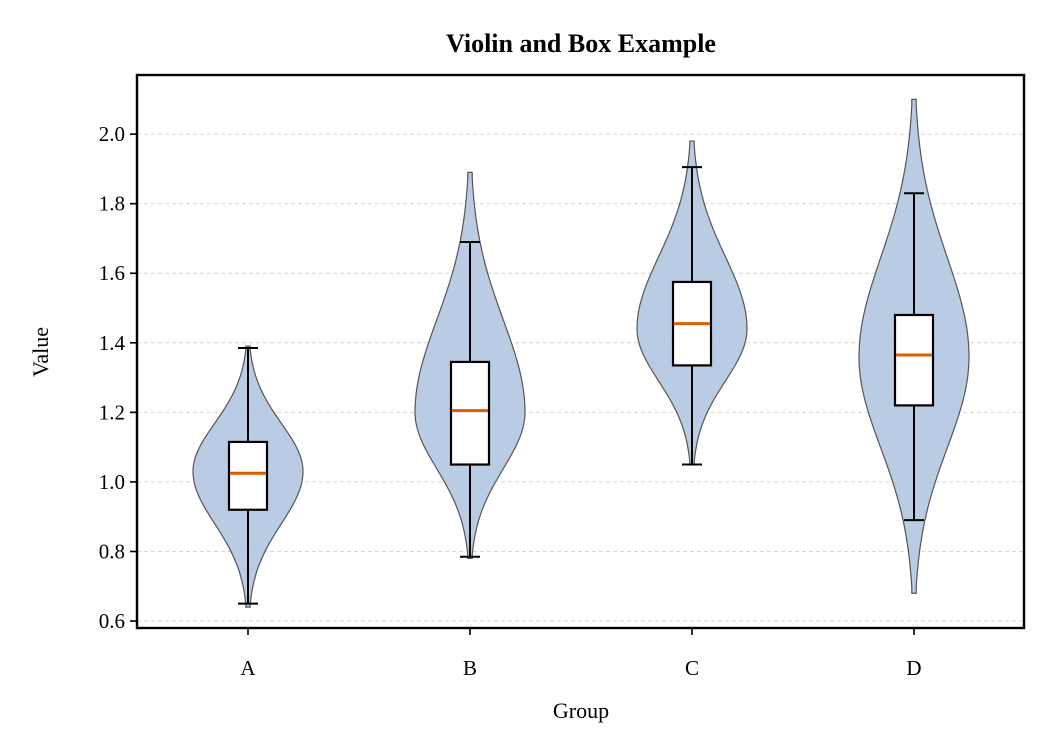  Describe the element at coordinates (112, 204) in the screenshot. I see `y-tick-label: 1.8` at that location.